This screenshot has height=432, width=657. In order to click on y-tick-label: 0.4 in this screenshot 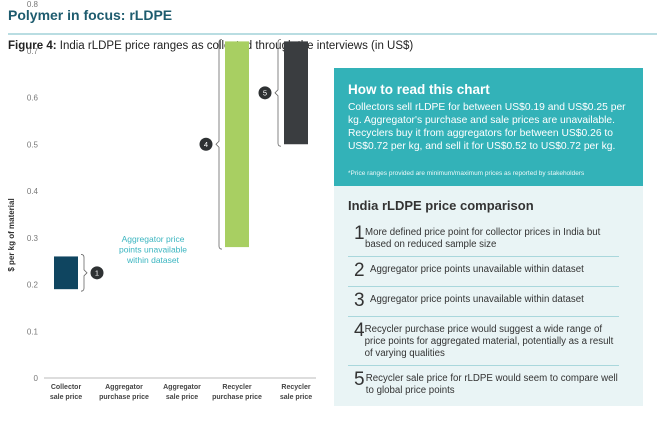, I will do `click(33, 191)`.